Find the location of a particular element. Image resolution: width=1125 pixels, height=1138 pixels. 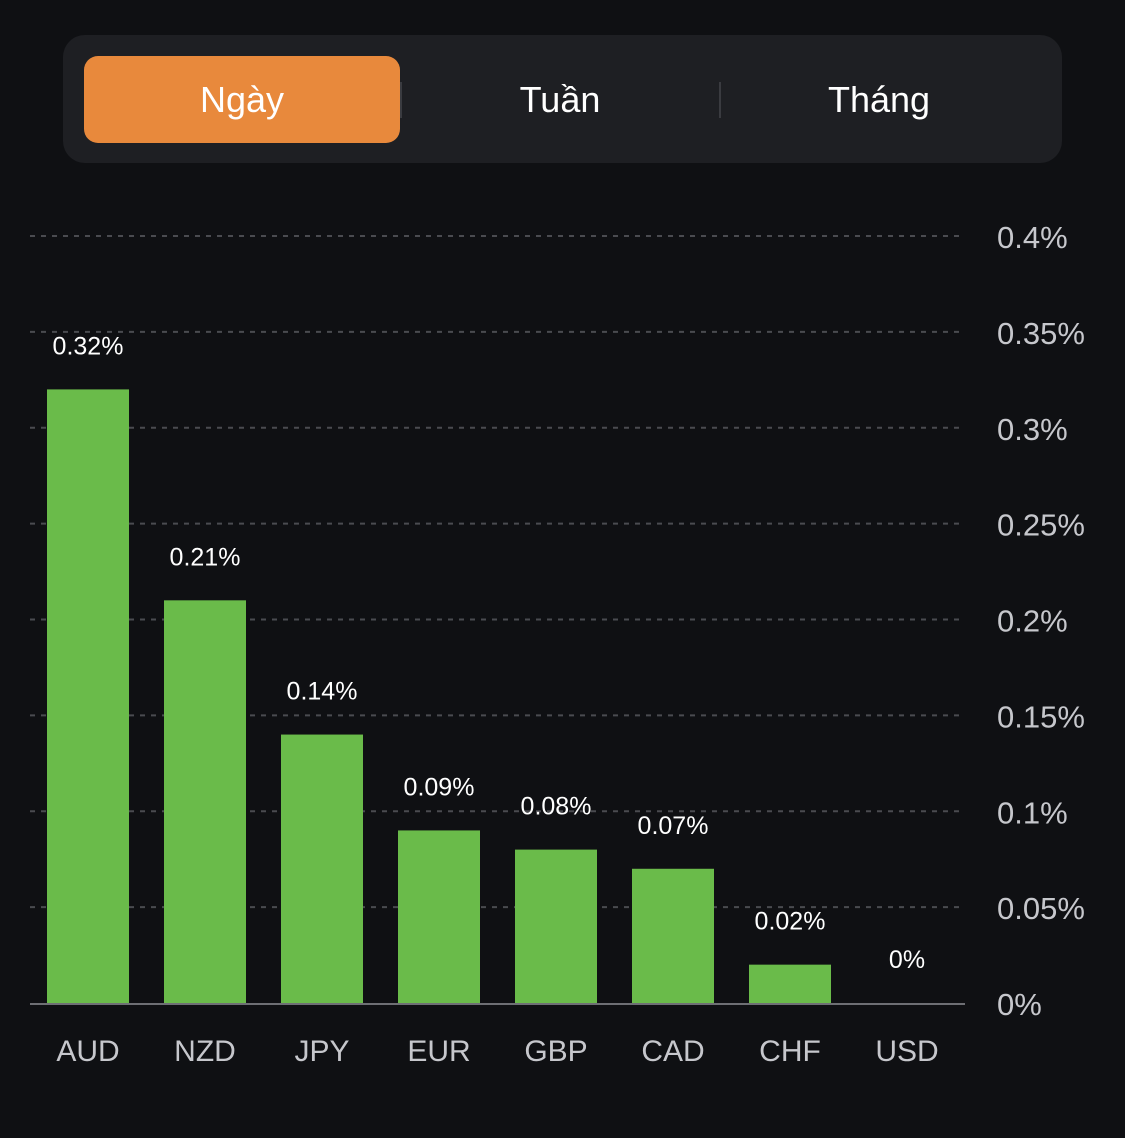

x-tick-label: CHF is located at coordinates (790, 1051).